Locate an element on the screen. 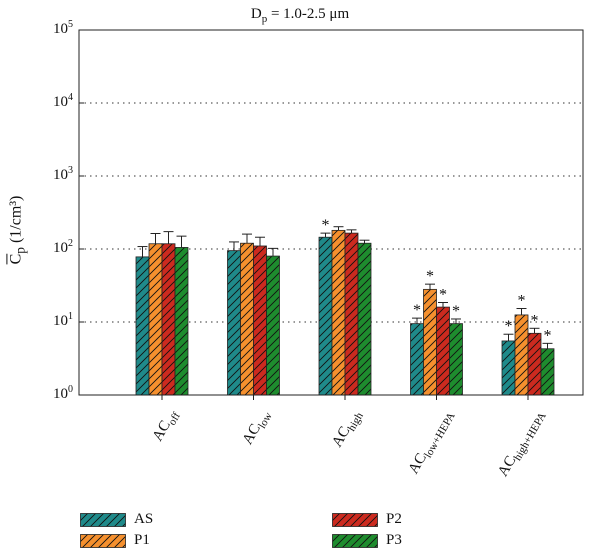 The image size is (600, 555). y-tick-label: 10⁵ is located at coordinates (63, 28).